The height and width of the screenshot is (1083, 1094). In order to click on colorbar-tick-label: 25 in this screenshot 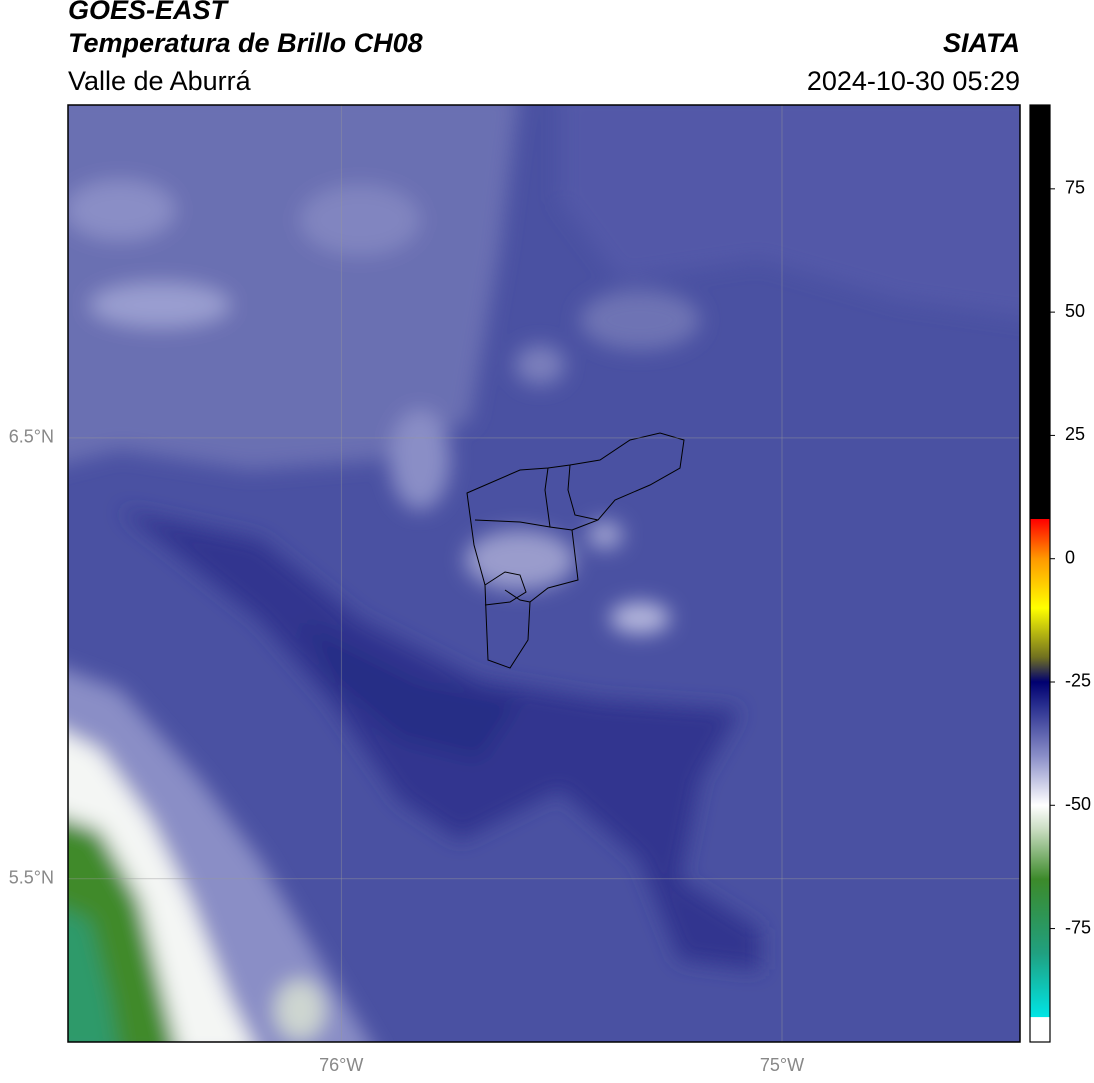, I will do `click(1075, 434)`.